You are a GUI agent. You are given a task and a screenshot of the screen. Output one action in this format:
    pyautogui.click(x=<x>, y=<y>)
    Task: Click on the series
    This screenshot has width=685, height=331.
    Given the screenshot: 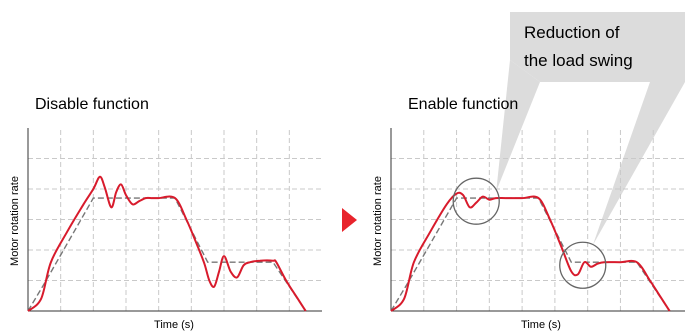 What is the action you would take?
    pyautogui.click(x=530, y=251)
    